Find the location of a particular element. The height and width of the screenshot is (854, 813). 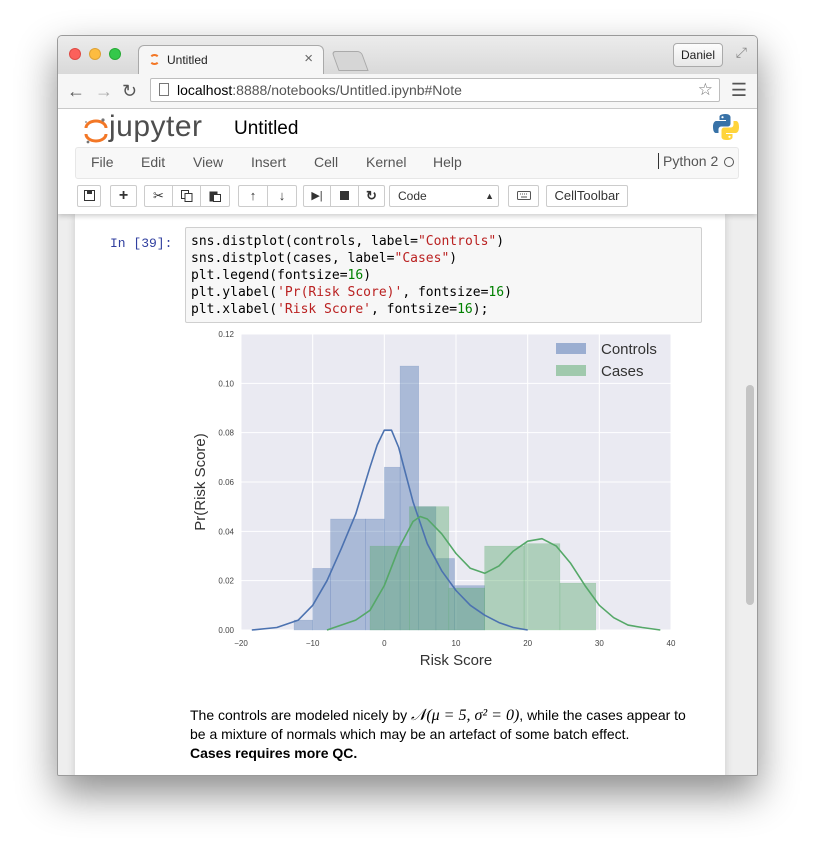

save-button is located at coordinates (89, 196).